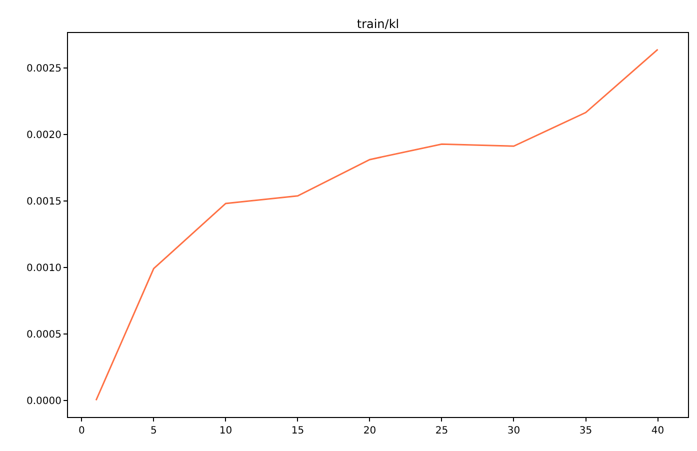 Image resolution: width=697 pixels, height=451 pixels. What do you see at coordinates (44, 202) in the screenshot?
I see `y-tick-label: 0.0015` at bounding box center [44, 202].